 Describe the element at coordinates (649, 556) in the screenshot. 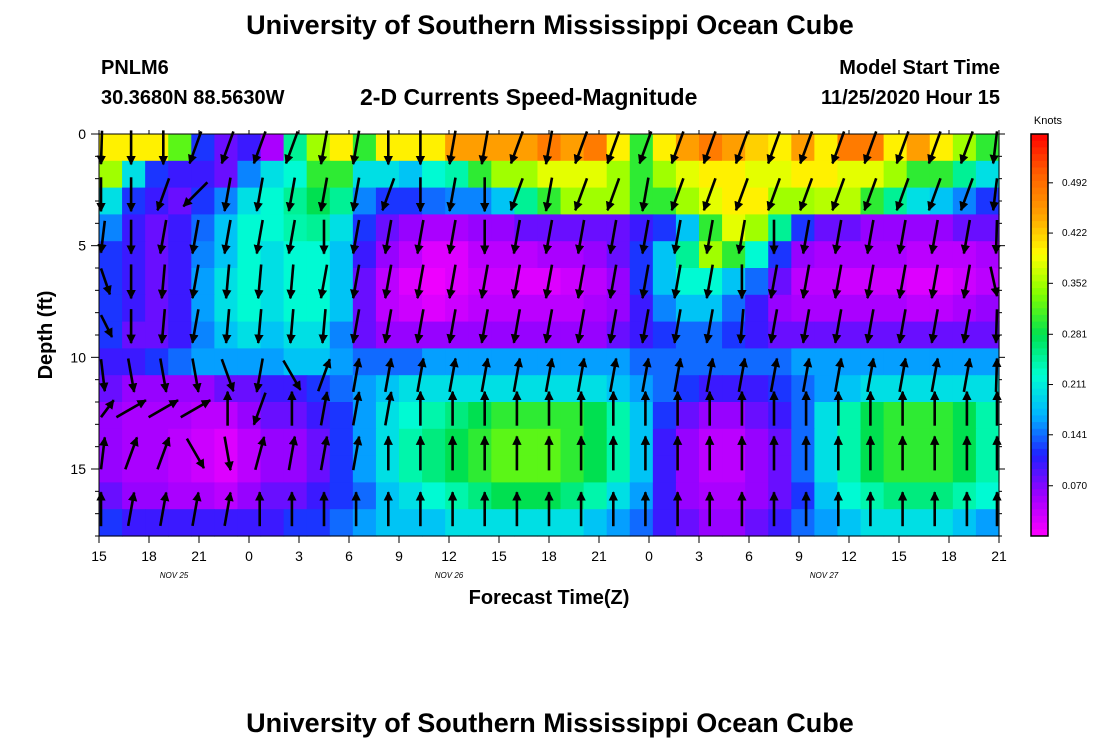

I see `x-tick-label: 0` at that location.